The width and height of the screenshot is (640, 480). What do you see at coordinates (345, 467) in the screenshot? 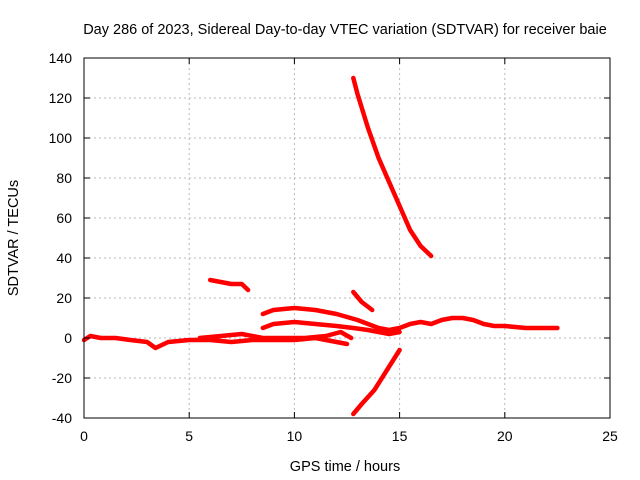
I see `x-axis-label: GPS time / hours` at bounding box center [345, 467].